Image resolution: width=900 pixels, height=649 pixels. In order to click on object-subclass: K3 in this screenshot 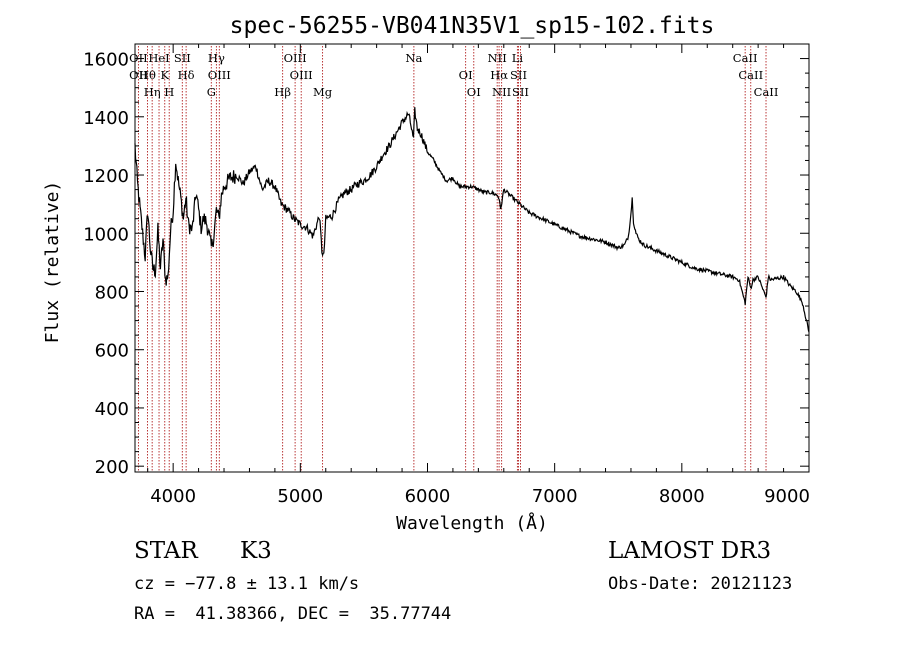, I will do `click(256, 551)`.